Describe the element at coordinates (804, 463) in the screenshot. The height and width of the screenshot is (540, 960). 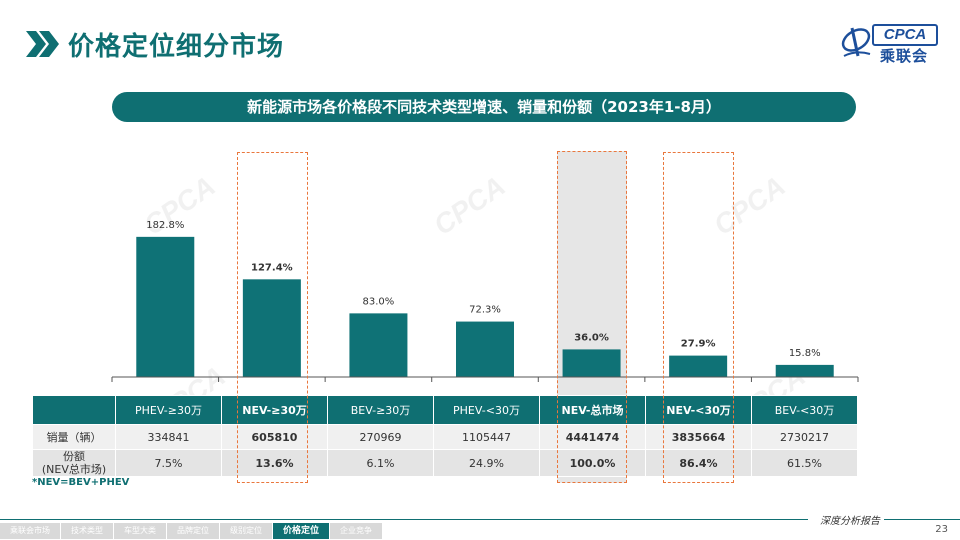
I see `table-cell: 61.5%` at that location.